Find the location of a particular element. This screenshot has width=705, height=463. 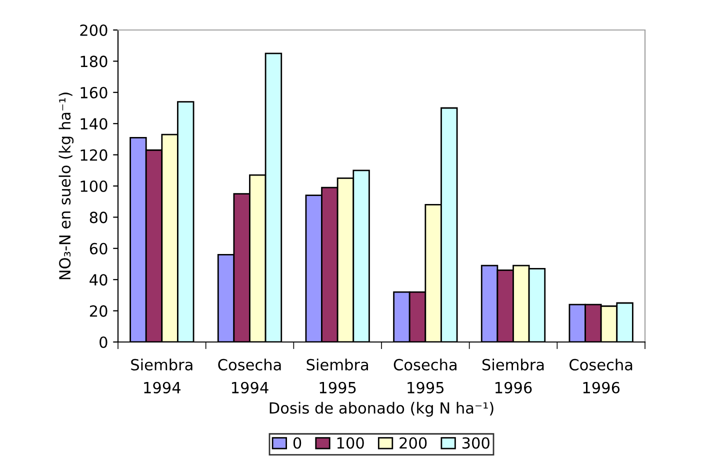

y-tick-label: 200 is located at coordinates (94, 30).